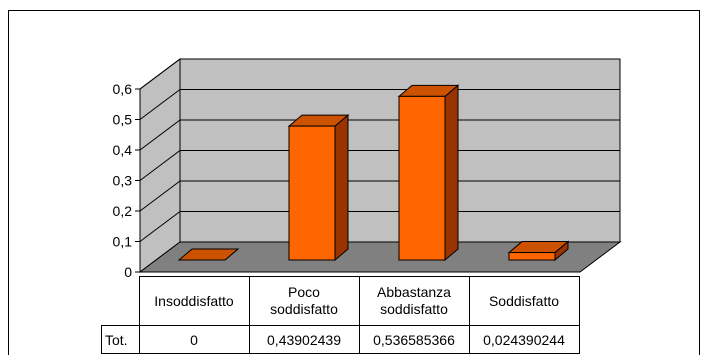  I want to click on category-label-insoddisfatto: Insoddisfatto, so click(194, 301).